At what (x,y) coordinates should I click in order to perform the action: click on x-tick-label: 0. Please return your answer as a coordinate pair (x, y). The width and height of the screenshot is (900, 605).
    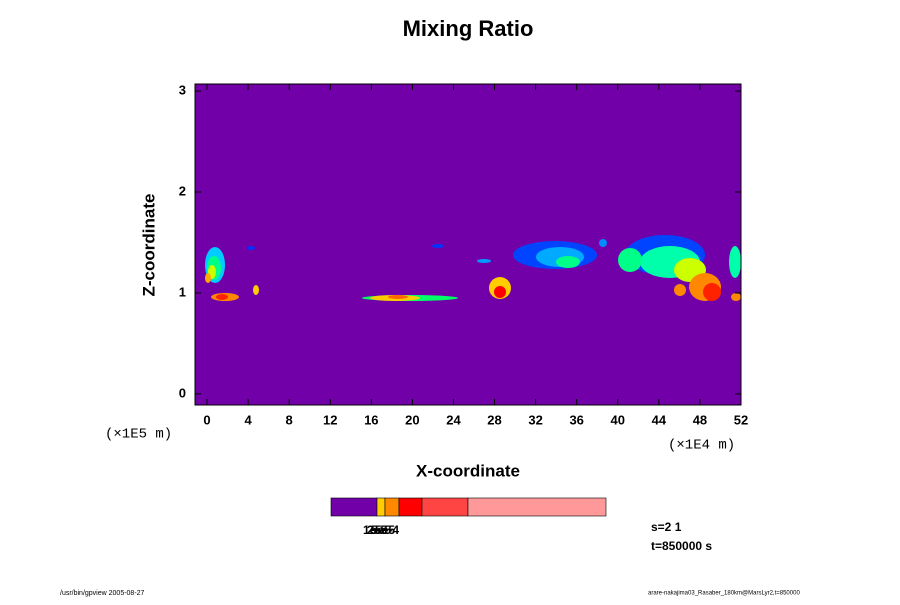
    Looking at the image, I should click on (206, 419).